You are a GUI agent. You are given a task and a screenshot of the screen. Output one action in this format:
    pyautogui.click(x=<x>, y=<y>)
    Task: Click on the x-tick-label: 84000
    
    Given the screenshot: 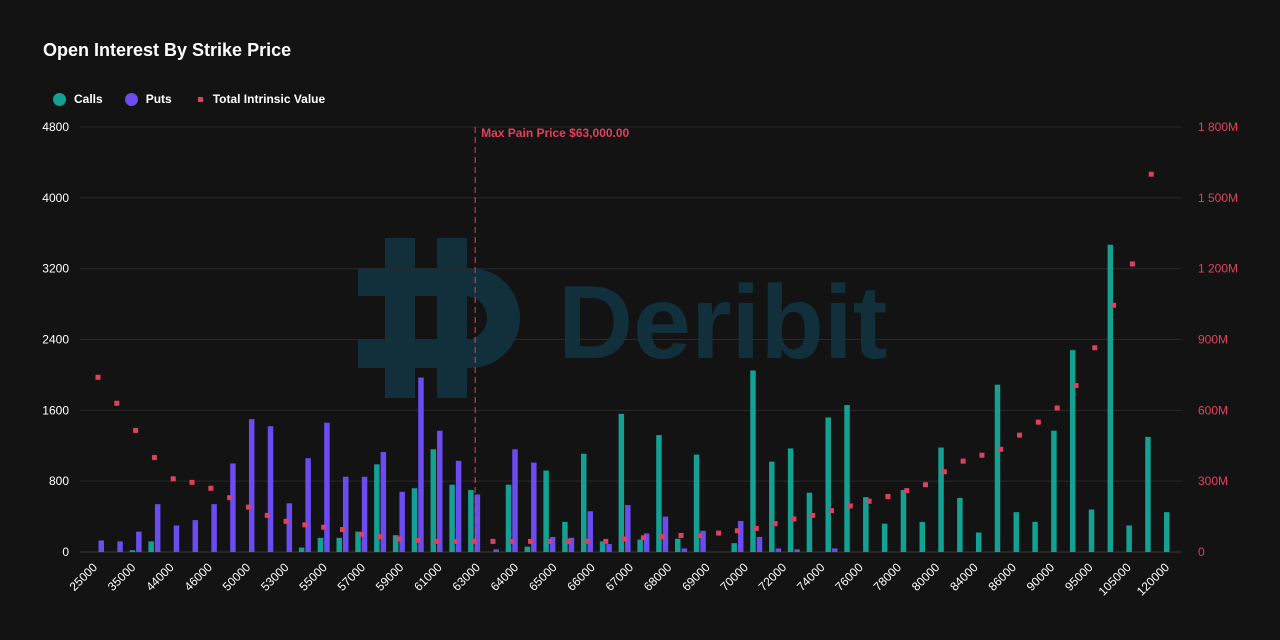 What is the action you would take?
    pyautogui.click(x=964, y=577)
    